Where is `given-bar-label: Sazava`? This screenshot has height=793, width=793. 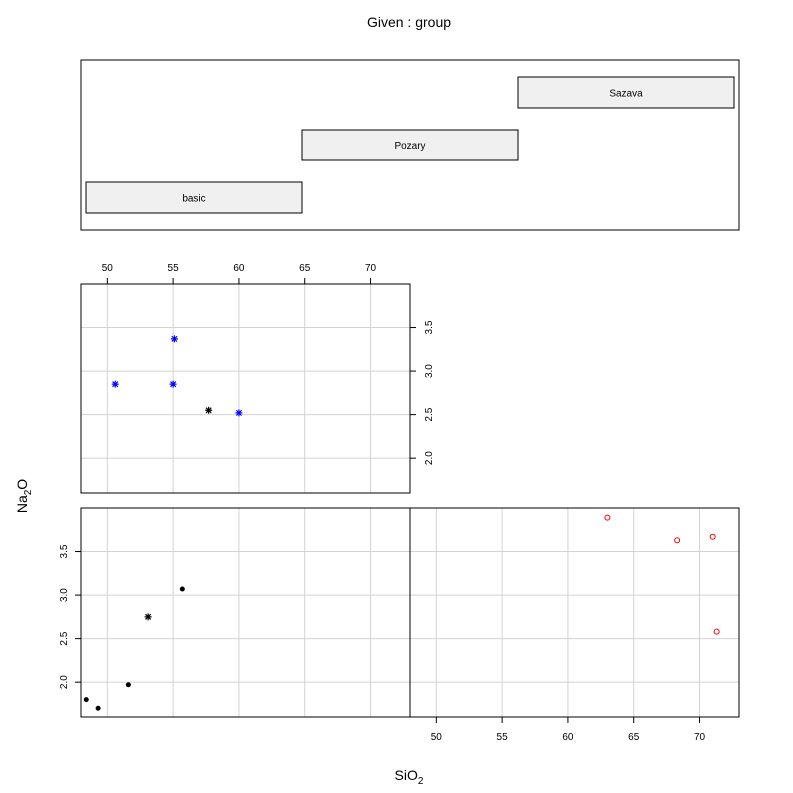
given-bar-label: Sazava is located at coordinates (626, 94).